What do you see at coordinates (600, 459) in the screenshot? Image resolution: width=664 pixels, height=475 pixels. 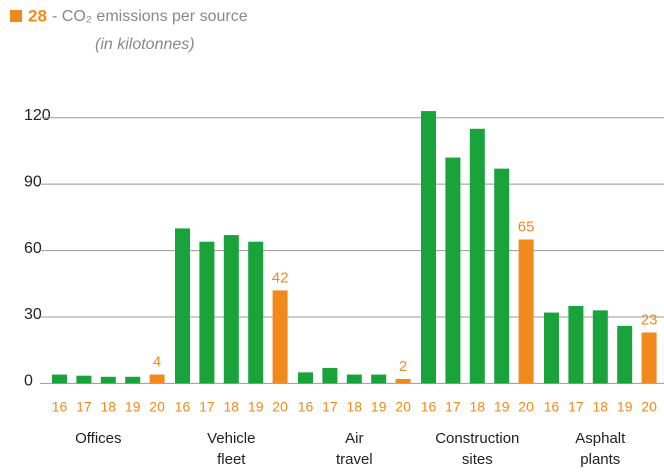 I see `category-label: plants` at bounding box center [600, 459].